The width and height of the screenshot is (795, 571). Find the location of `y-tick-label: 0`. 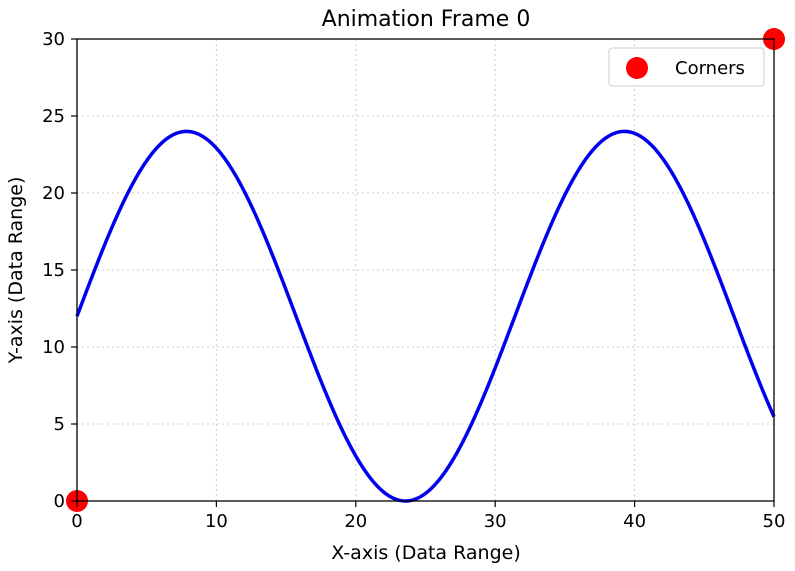

y-tick-label: 0 is located at coordinates (59, 501).